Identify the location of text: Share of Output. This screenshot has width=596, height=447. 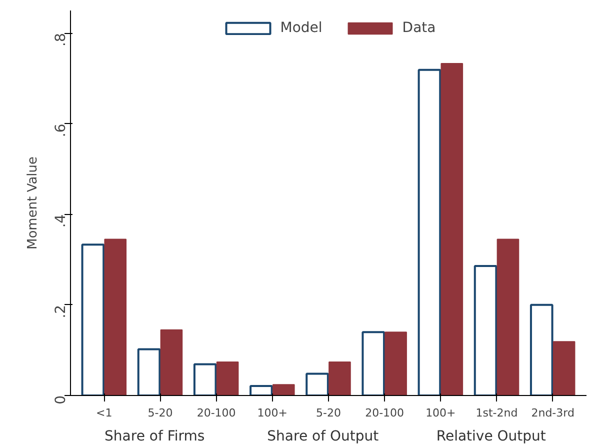
(323, 436).